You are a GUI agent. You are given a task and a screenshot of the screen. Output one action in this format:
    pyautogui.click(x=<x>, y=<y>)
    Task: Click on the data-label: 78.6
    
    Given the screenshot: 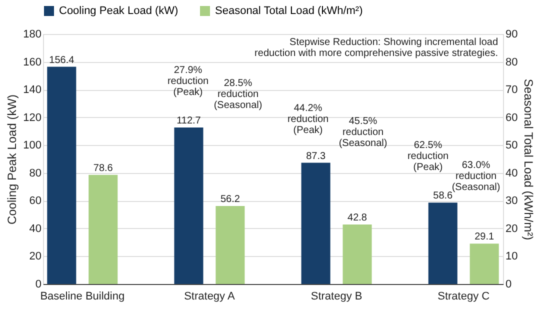 What is the action you would take?
    pyautogui.click(x=103, y=168)
    